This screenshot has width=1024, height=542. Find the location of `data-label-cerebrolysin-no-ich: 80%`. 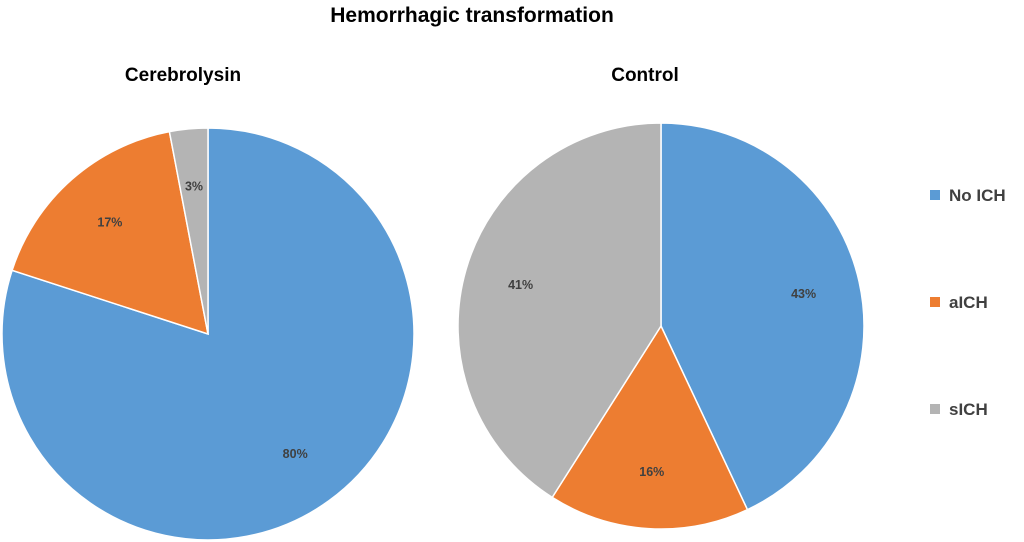

data-label-cerebrolysin-no-ich: 80% is located at coordinates (295, 454).